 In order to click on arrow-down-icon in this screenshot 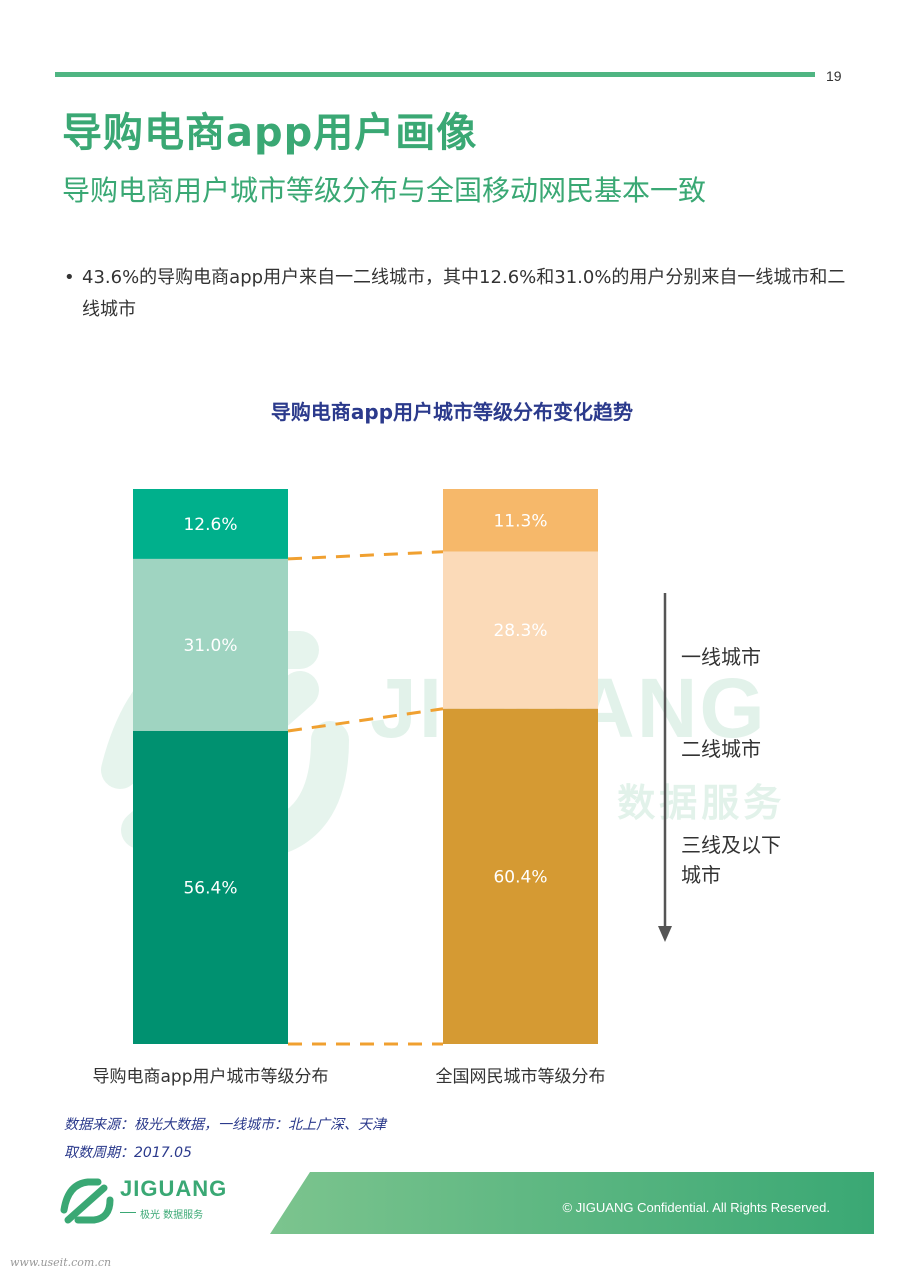, I will do `click(665, 934)`.